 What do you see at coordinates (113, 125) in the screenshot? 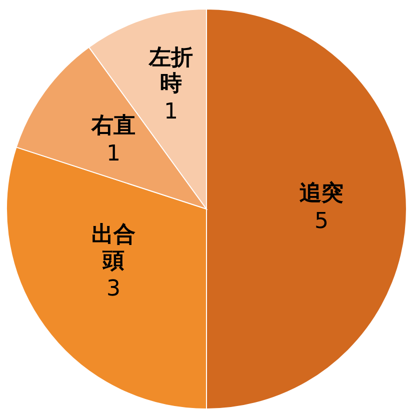
I see `slice-label: 右直` at bounding box center [113, 125].